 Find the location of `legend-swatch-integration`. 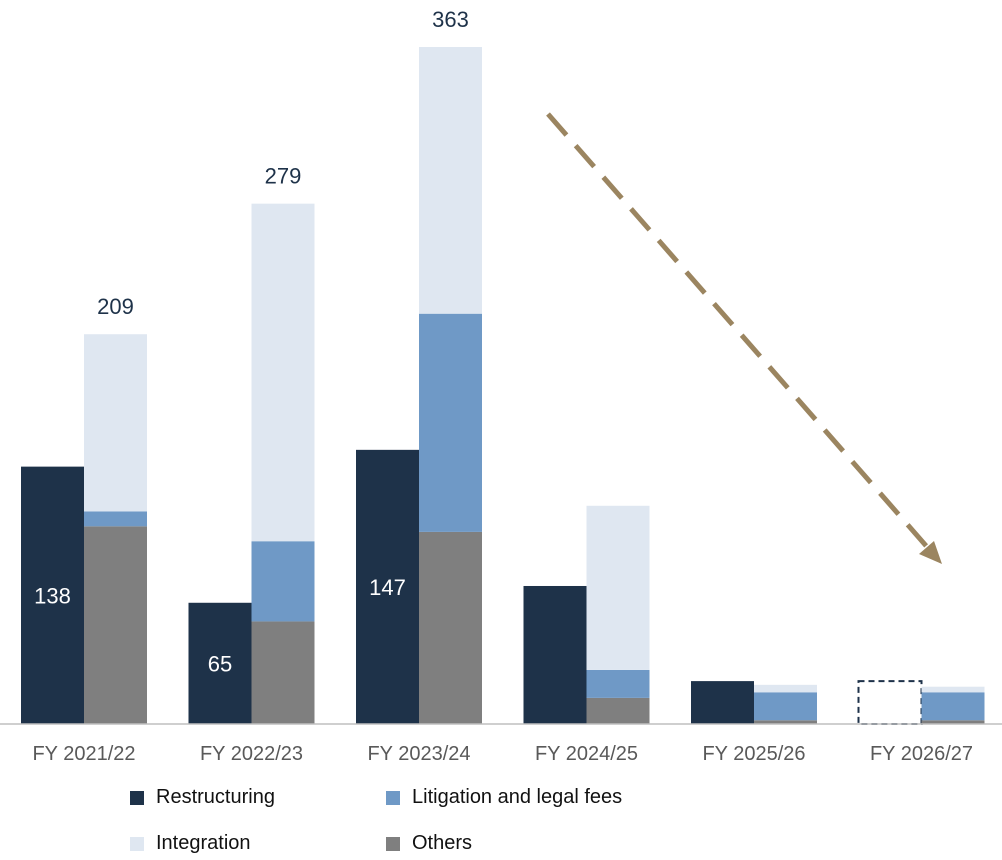

legend-swatch-integration is located at coordinates (137, 843).